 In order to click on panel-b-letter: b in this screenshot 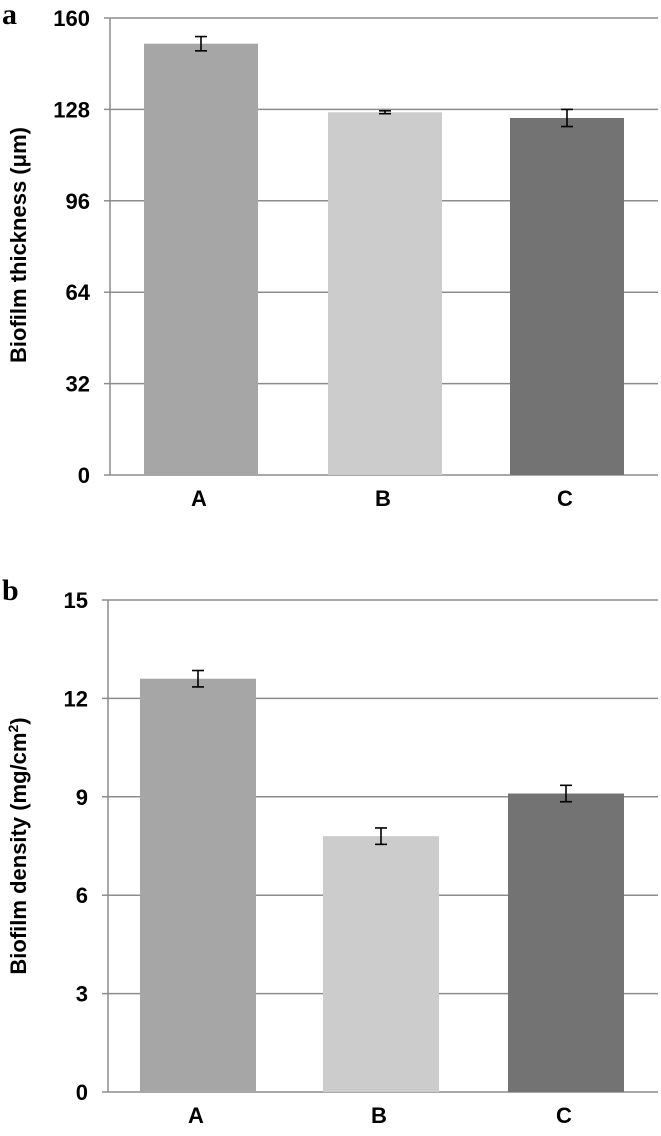, I will do `click(10, 590)`.